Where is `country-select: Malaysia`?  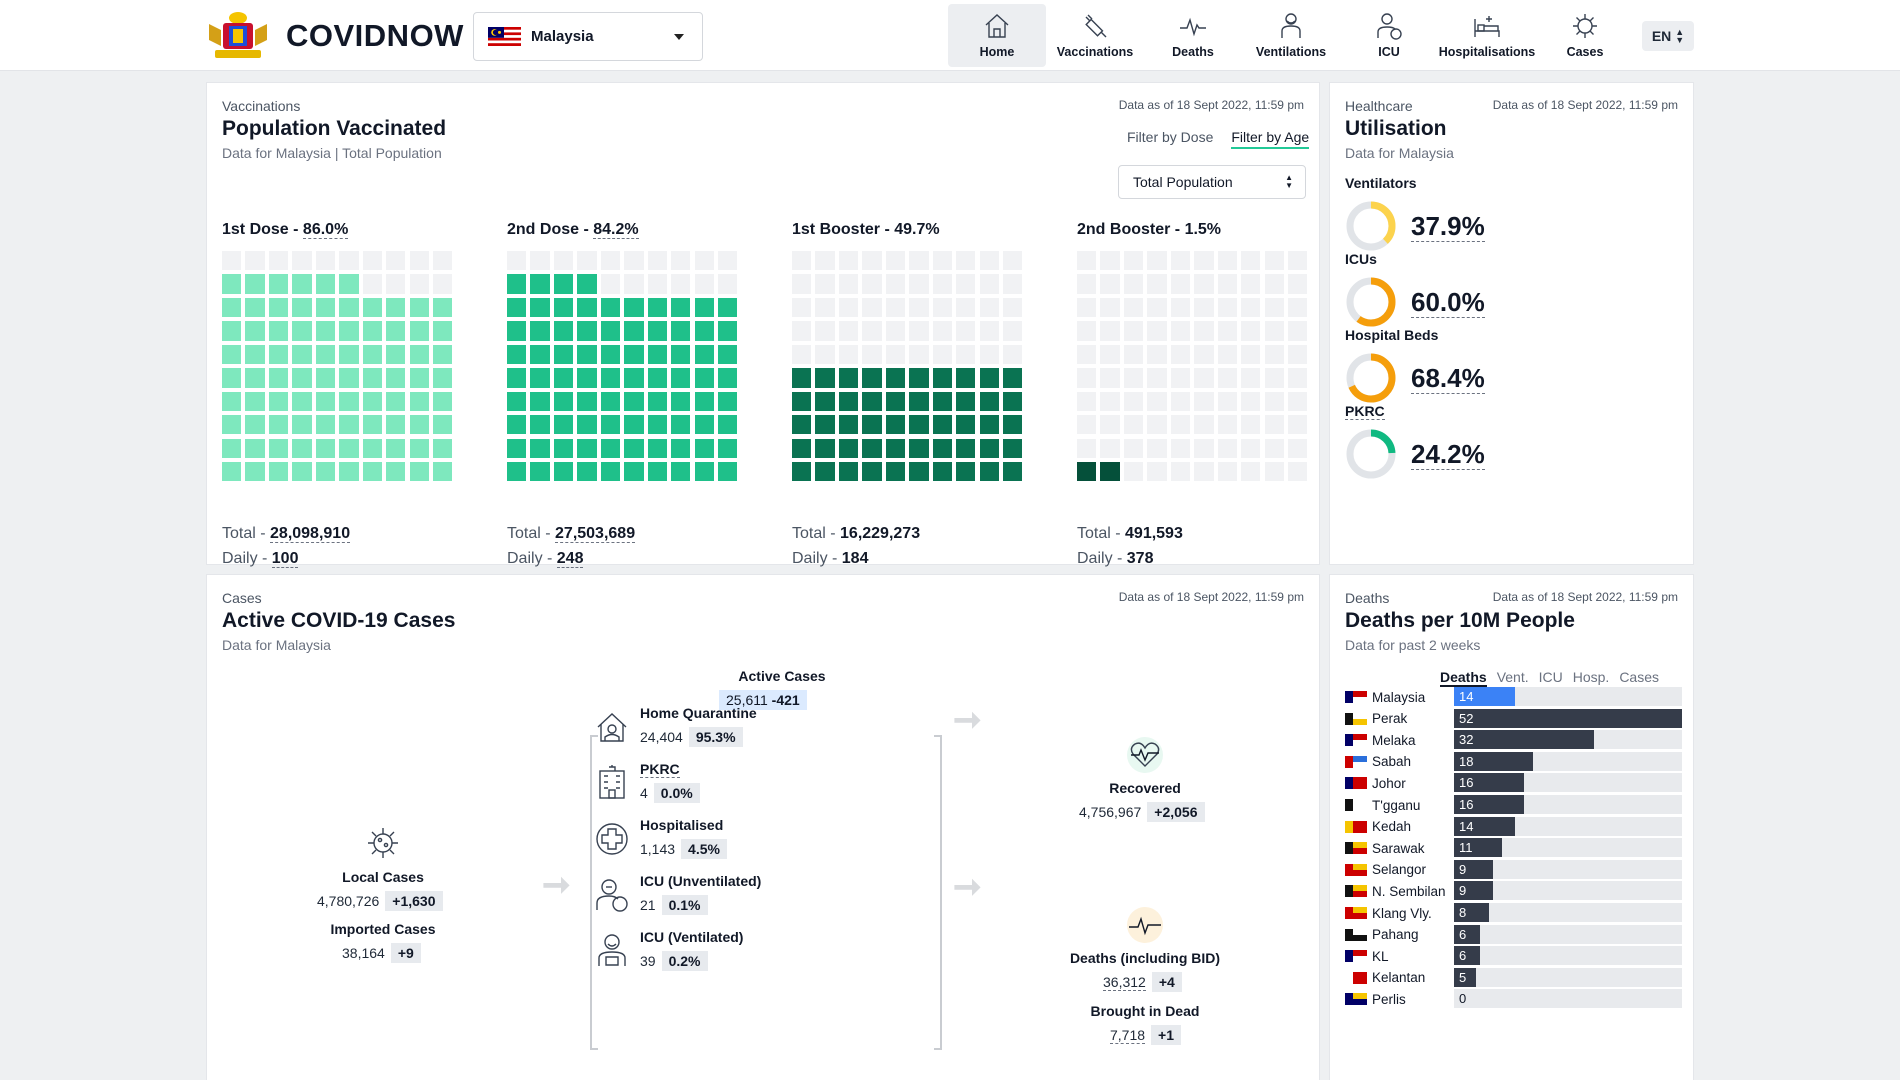
country-select: Malaysia is located at coordinates (588, 36).